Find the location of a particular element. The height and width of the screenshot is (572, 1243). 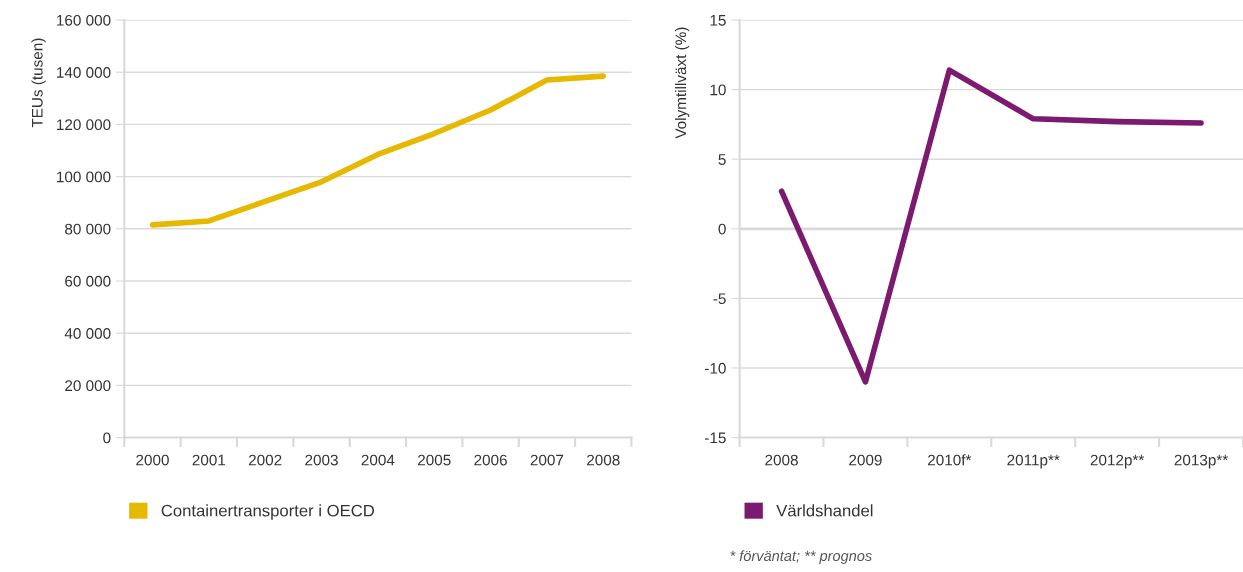

y-tick-label: 120 000 is located at coordinates (84, 125).